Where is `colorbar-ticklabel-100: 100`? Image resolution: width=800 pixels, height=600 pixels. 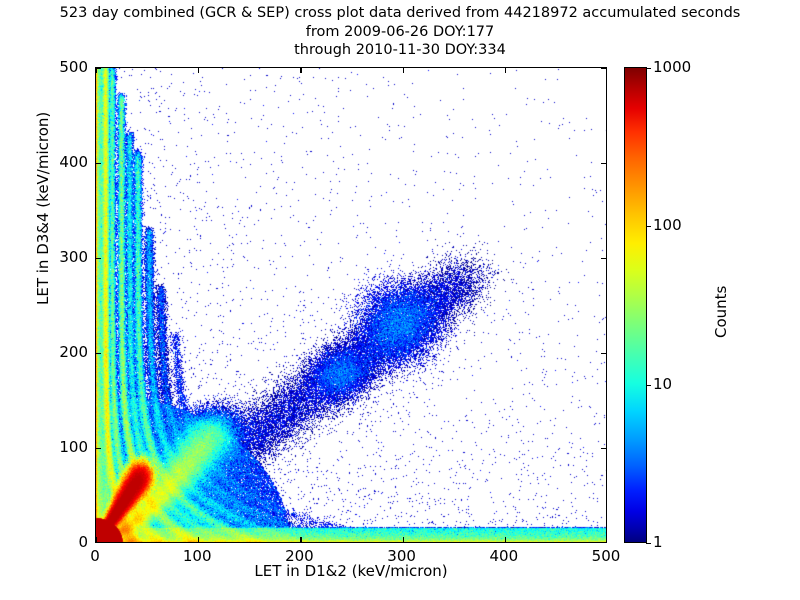 colorbar-ticklabel-100: 100 is located at coordinates (667, 225).